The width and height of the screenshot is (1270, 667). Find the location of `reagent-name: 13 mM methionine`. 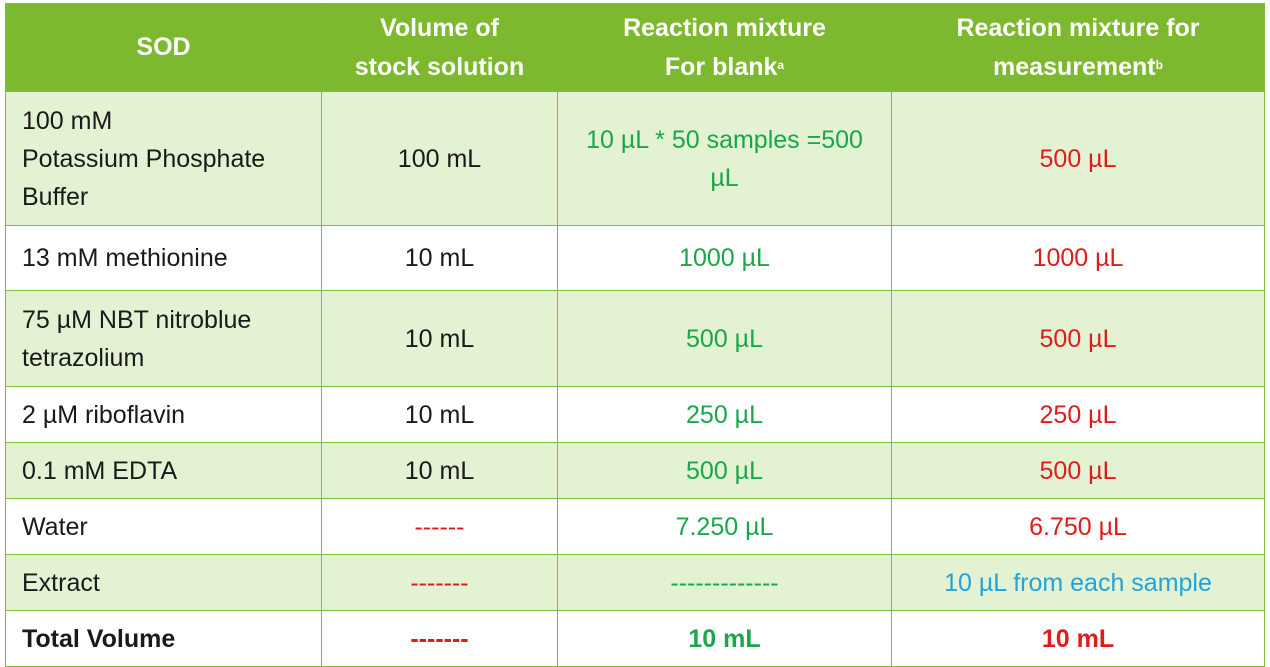

reagent-name: 13 mM methionine is located at coordinates (163, 258).